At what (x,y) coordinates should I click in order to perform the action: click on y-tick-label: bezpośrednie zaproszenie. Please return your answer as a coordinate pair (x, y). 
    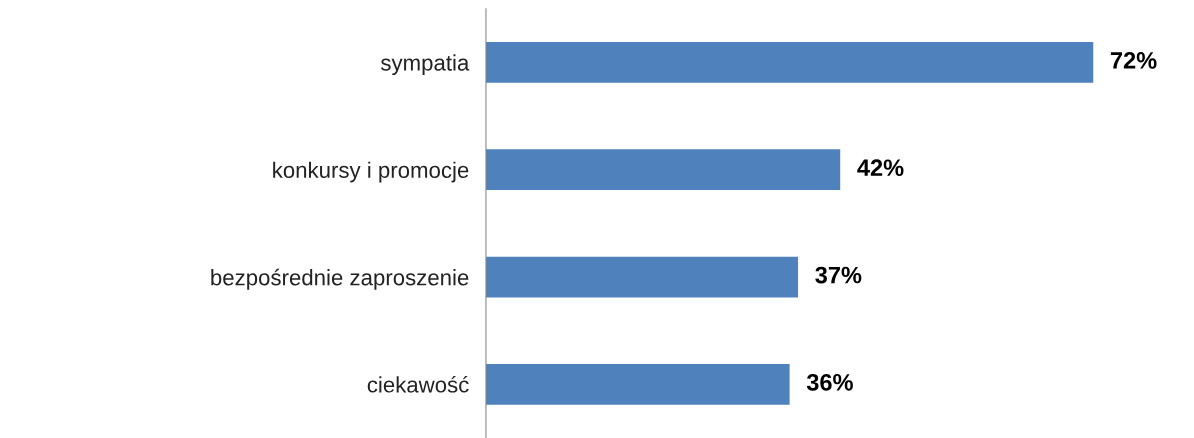
    Looking at the image, I should click on (340, 279).